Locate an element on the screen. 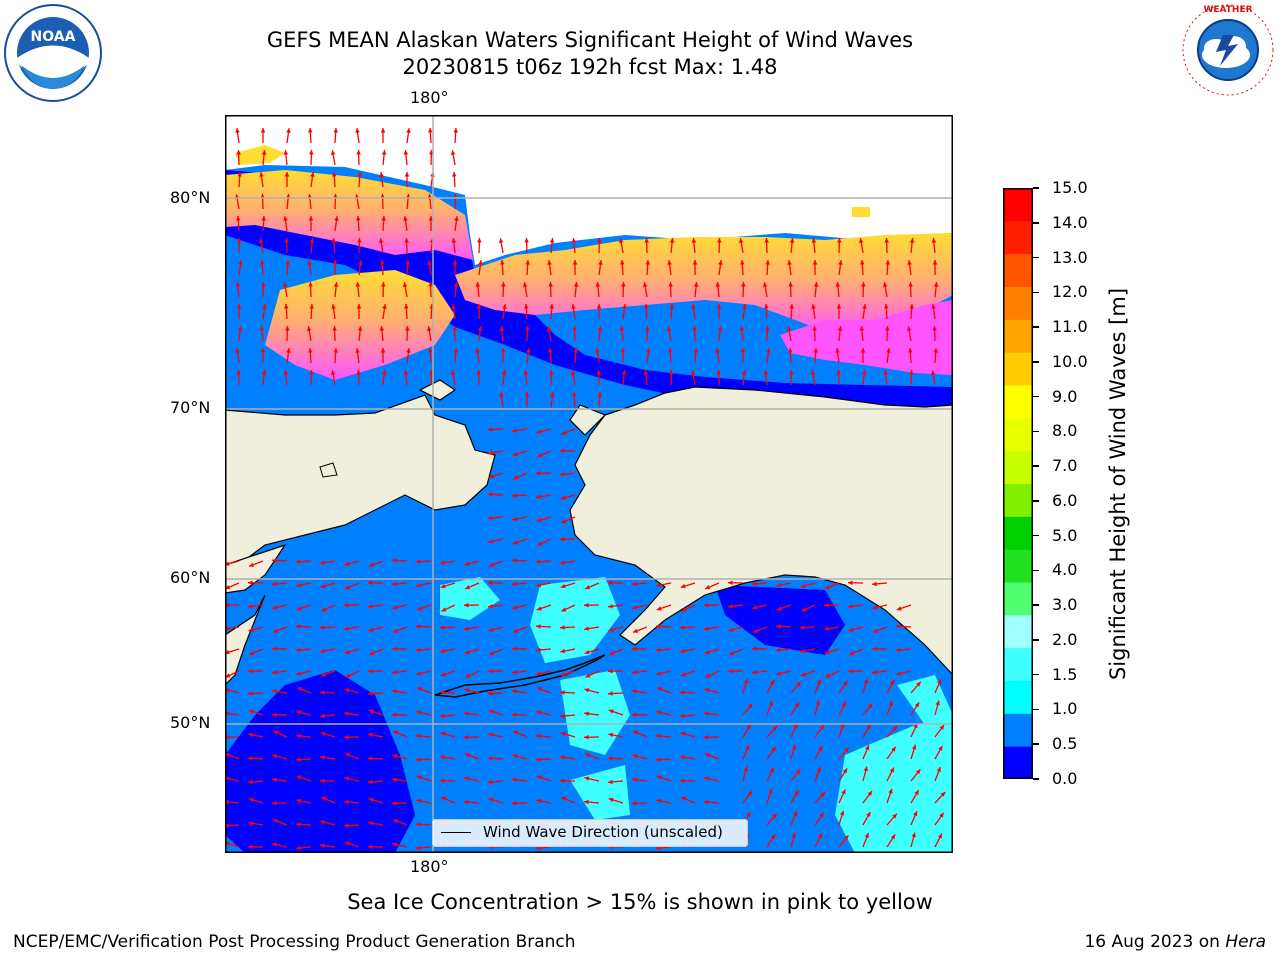 This screenshot has width=1280, height=960. lon-label-top: 180° is located at coordinates (429, 97).